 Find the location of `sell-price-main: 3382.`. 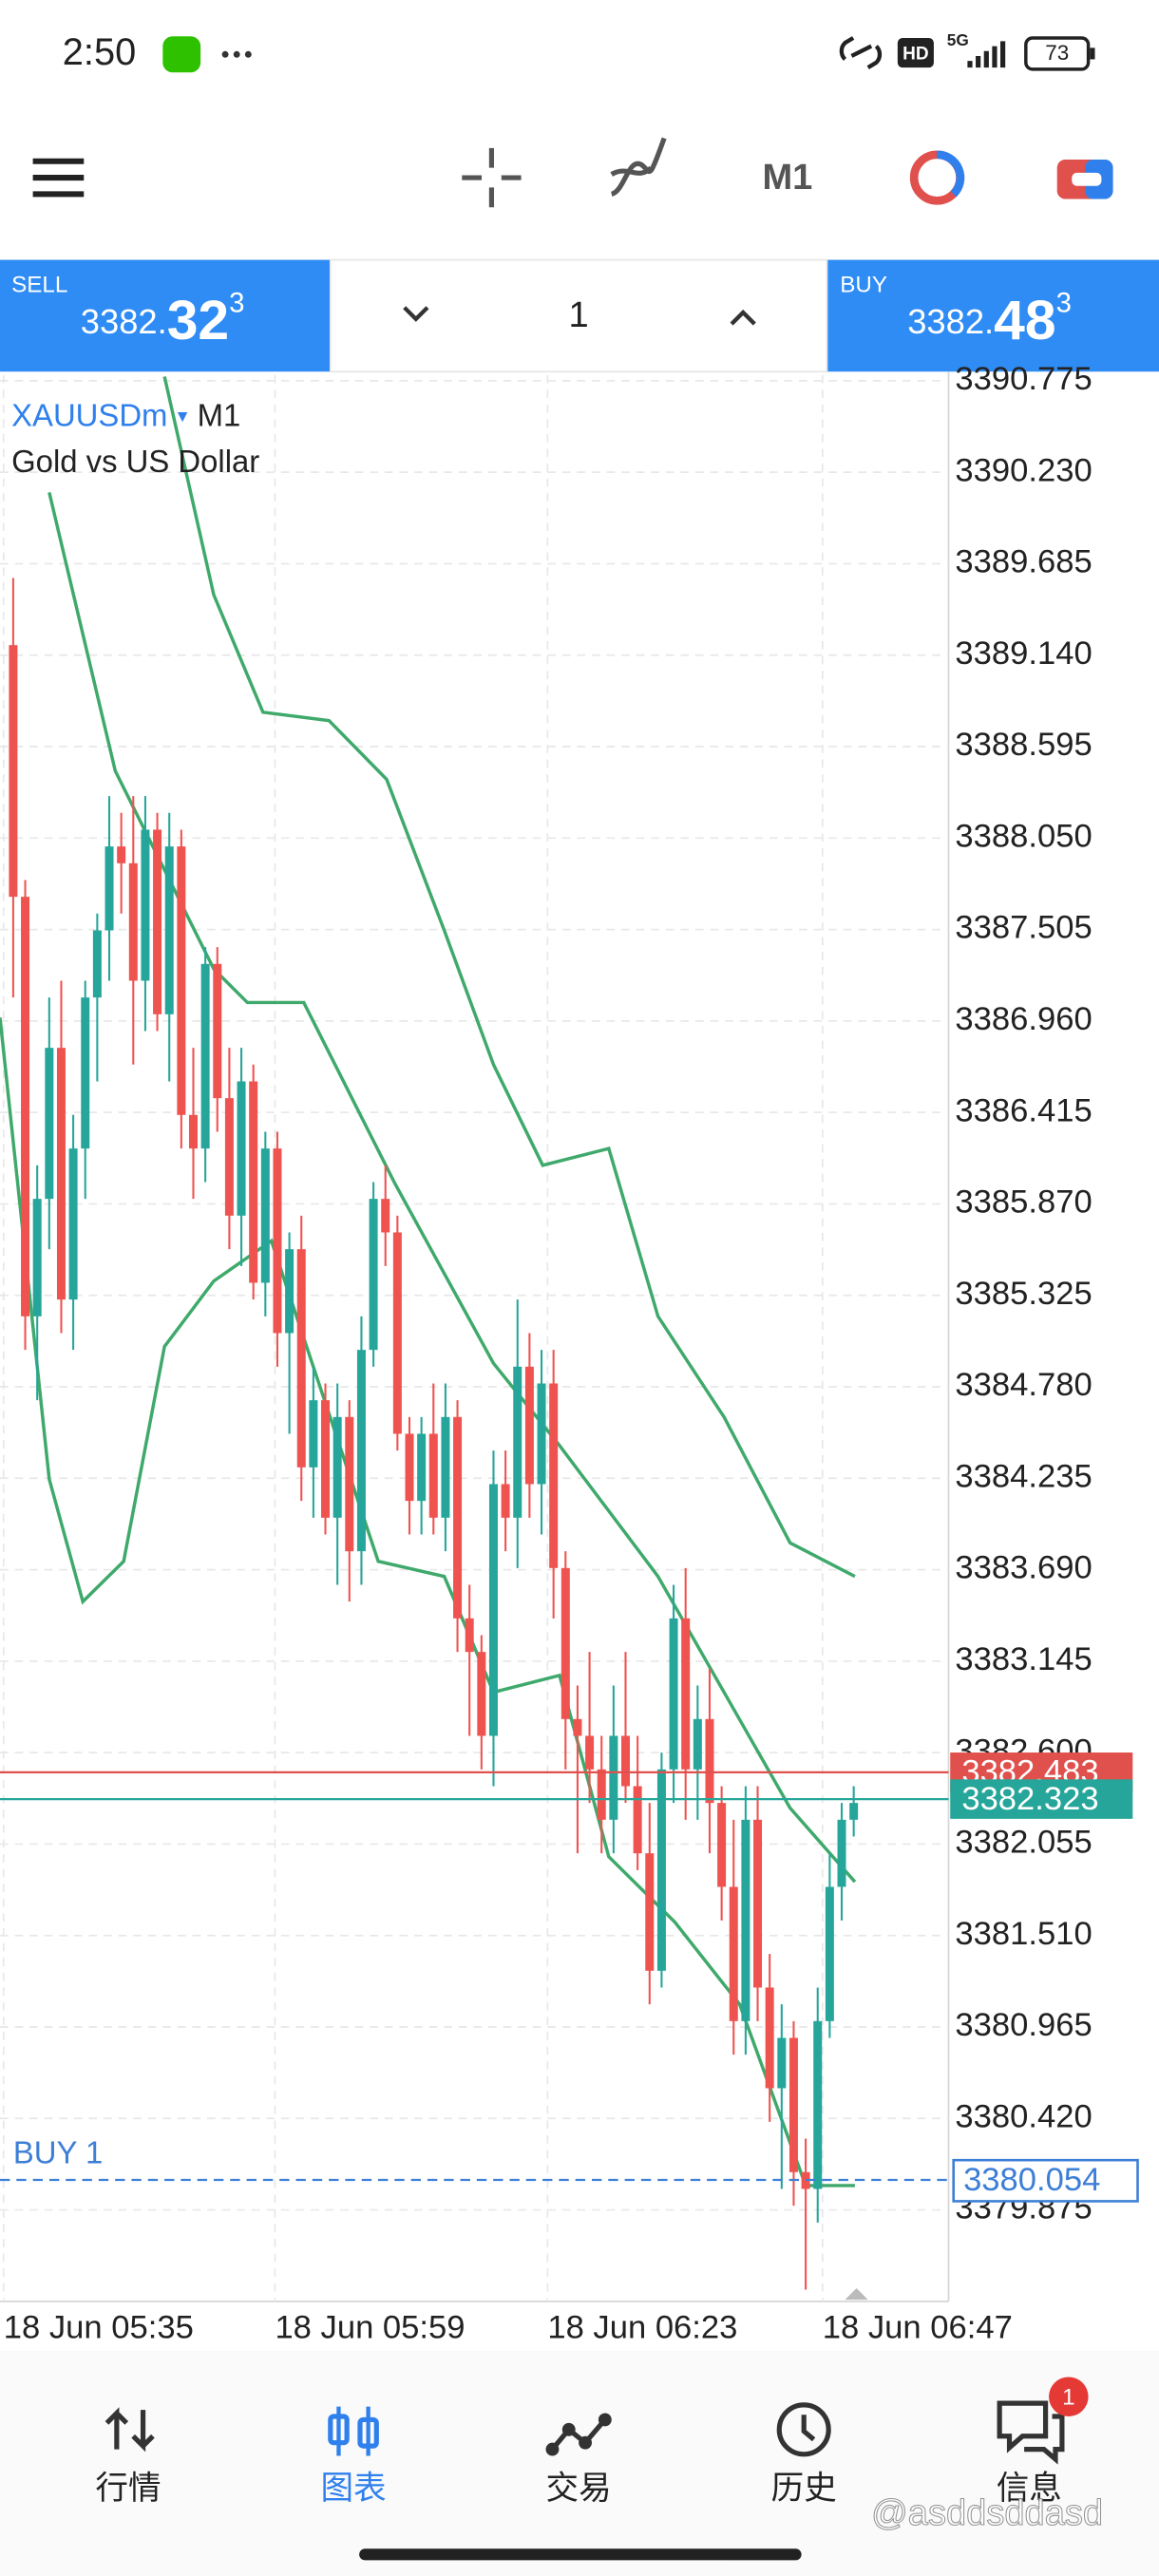

sell-price-main: 3382. is located at coordinates (124, 321).